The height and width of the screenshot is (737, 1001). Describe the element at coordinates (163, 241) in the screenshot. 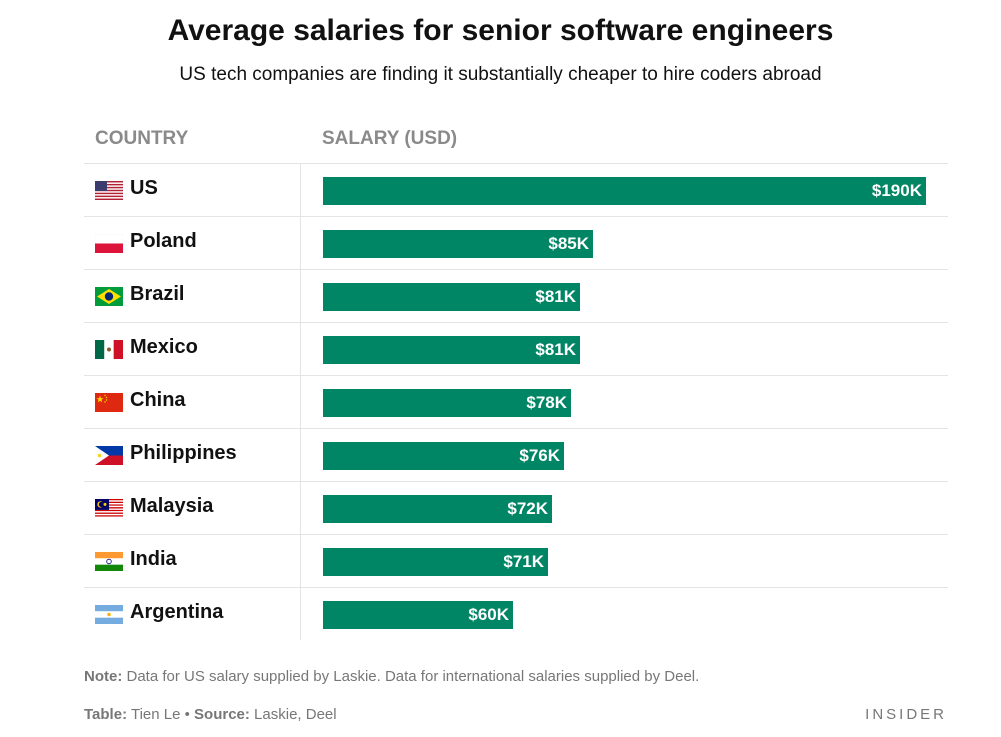

I see `country-label: Poland` at that location.